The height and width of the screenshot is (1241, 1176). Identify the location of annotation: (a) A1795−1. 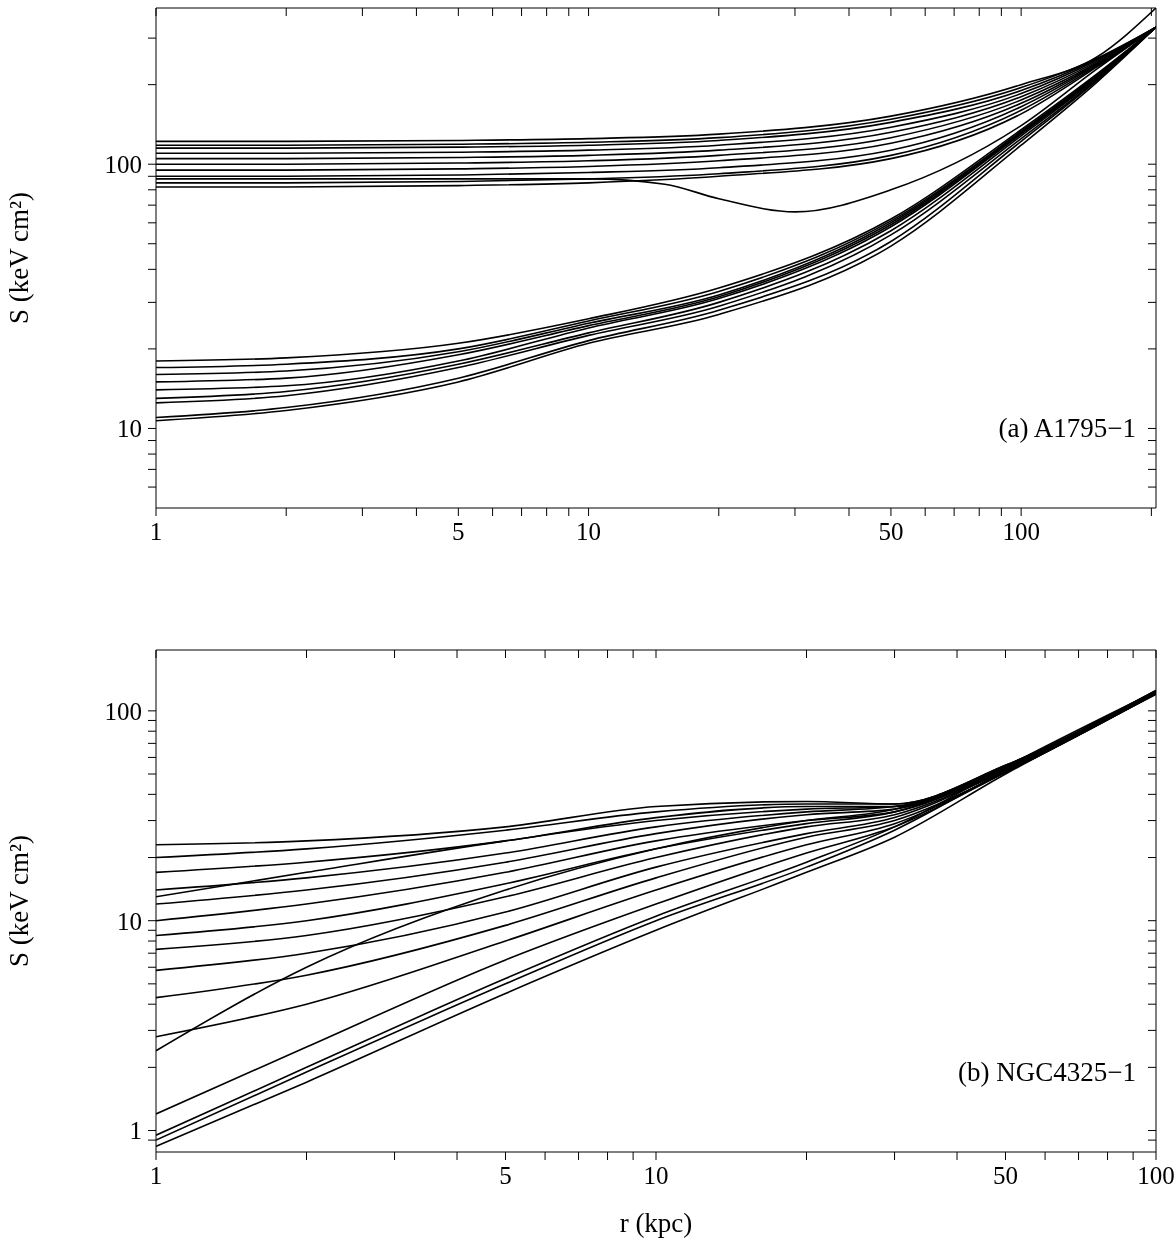
(1067, 428).